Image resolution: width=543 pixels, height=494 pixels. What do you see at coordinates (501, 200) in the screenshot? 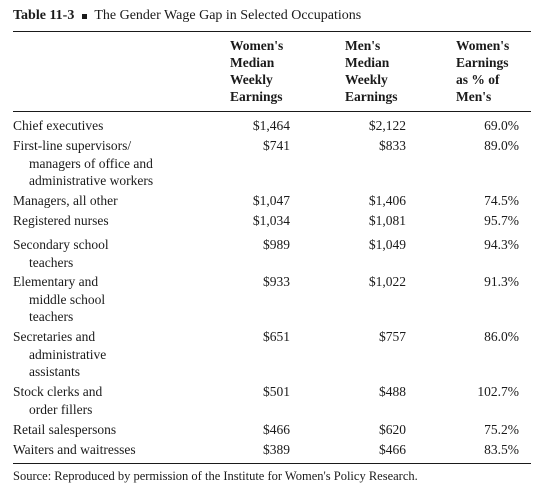
I see `percent-cell: 74.5%` at bounding box center [501, 200].